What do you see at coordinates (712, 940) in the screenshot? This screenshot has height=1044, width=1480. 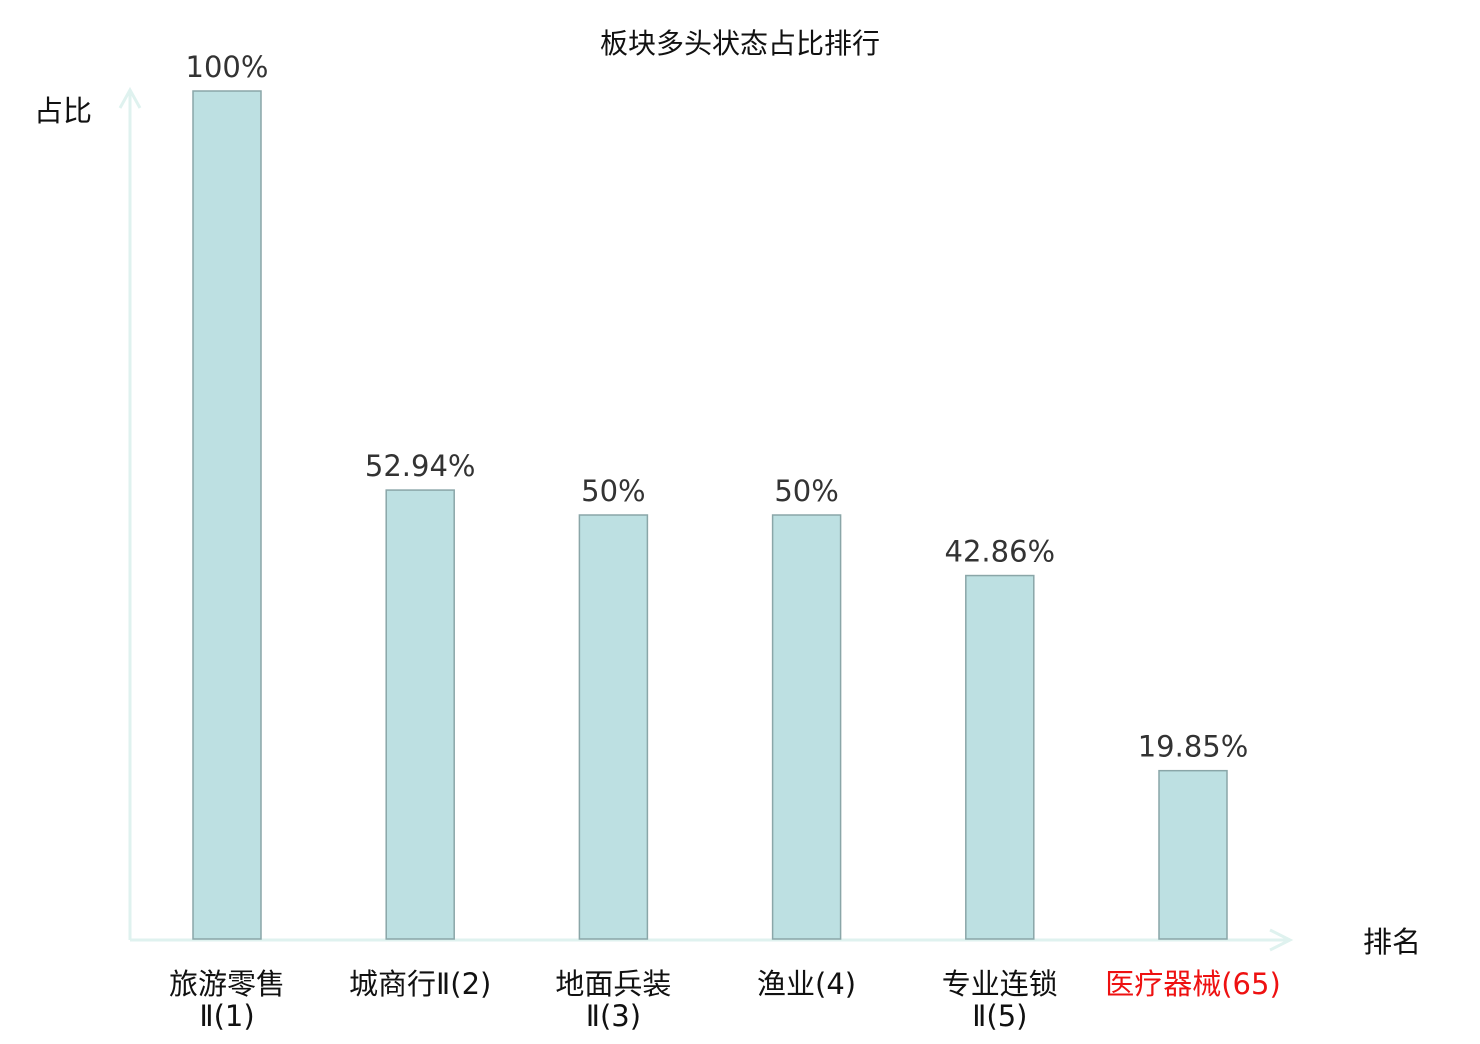 I see `x-axis` at bounding box center [712, 940].